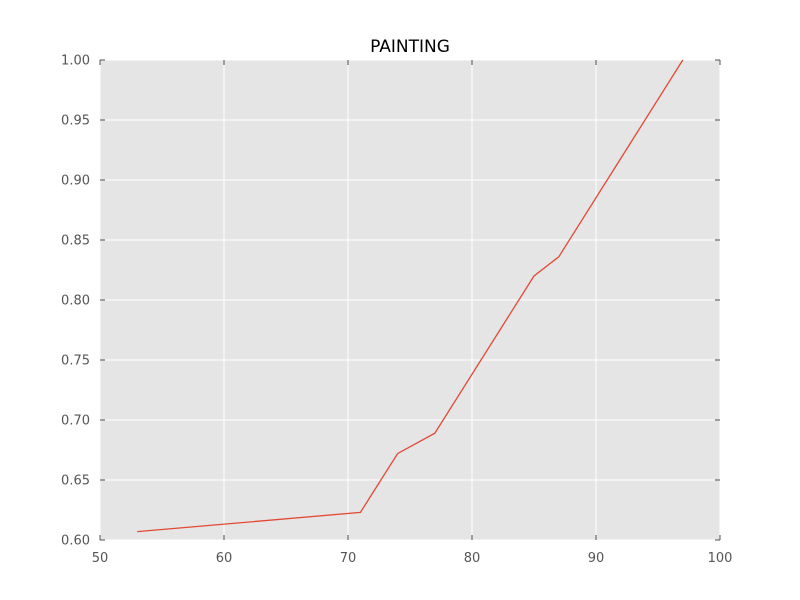 This screenshot has width=800, height=600. Describe the element at coordinates (100, 558) in the screenshot. I see `x-tick-label: 50` at that location.